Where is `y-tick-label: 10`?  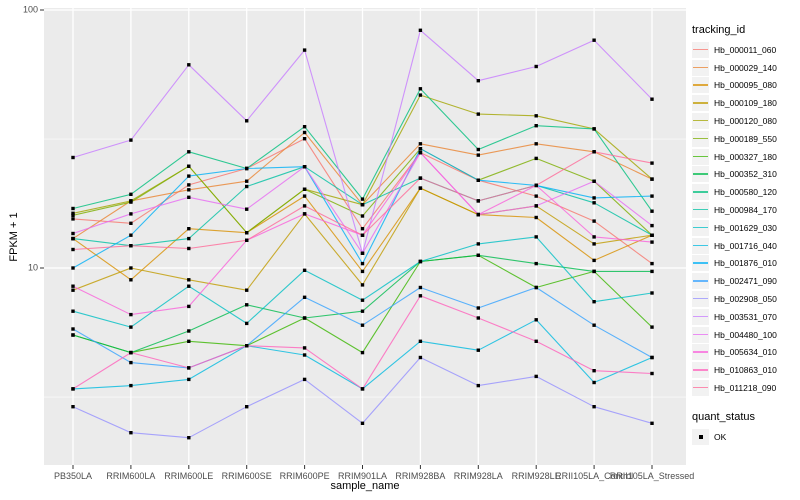 y-tick-label: 10 is located at coordinates (32, 267).